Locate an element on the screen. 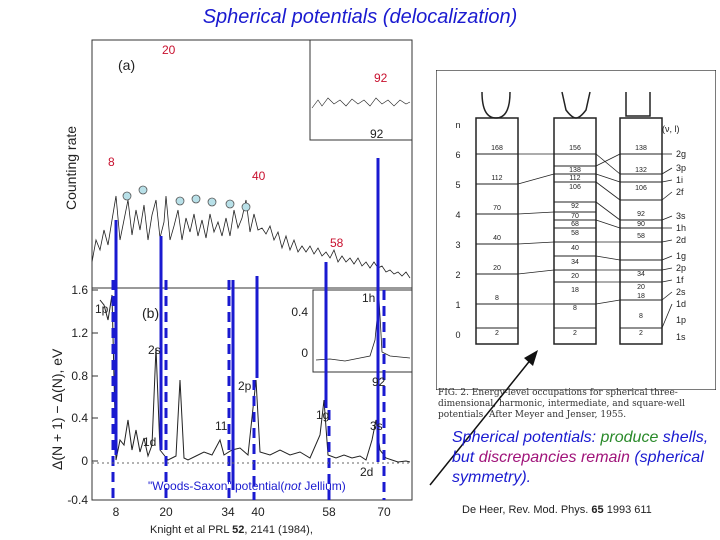  n-labels: n 6 5 4 3 2 1 0 is located at coordinates (457, 230).